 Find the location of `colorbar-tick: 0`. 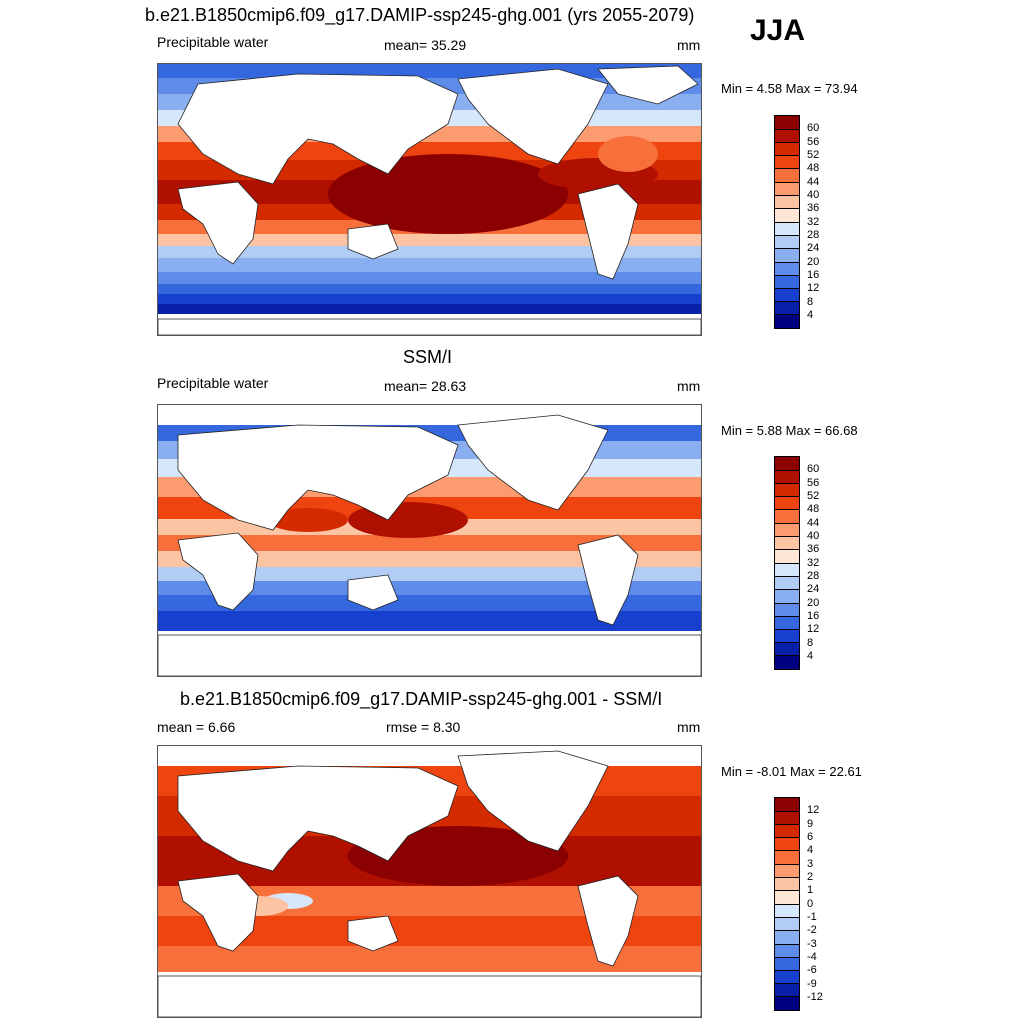

colorbar-tick: 0 is located at coordinates (810, 904).